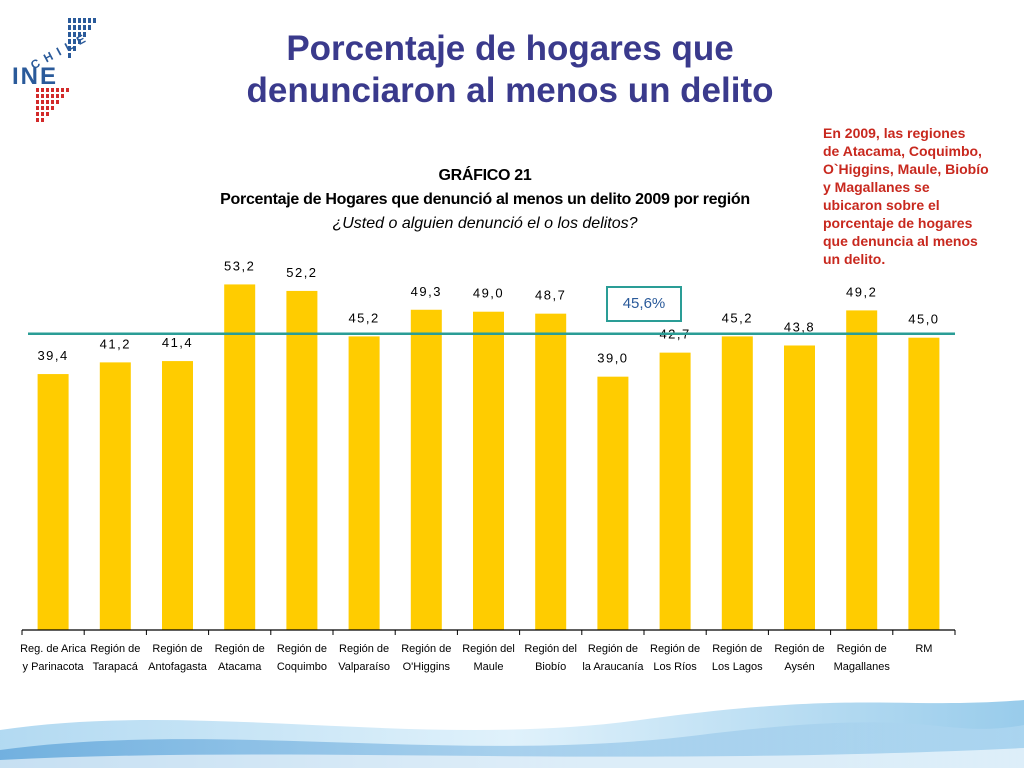  I want to click on bar-value-label: 41,2, so click(115, 343).